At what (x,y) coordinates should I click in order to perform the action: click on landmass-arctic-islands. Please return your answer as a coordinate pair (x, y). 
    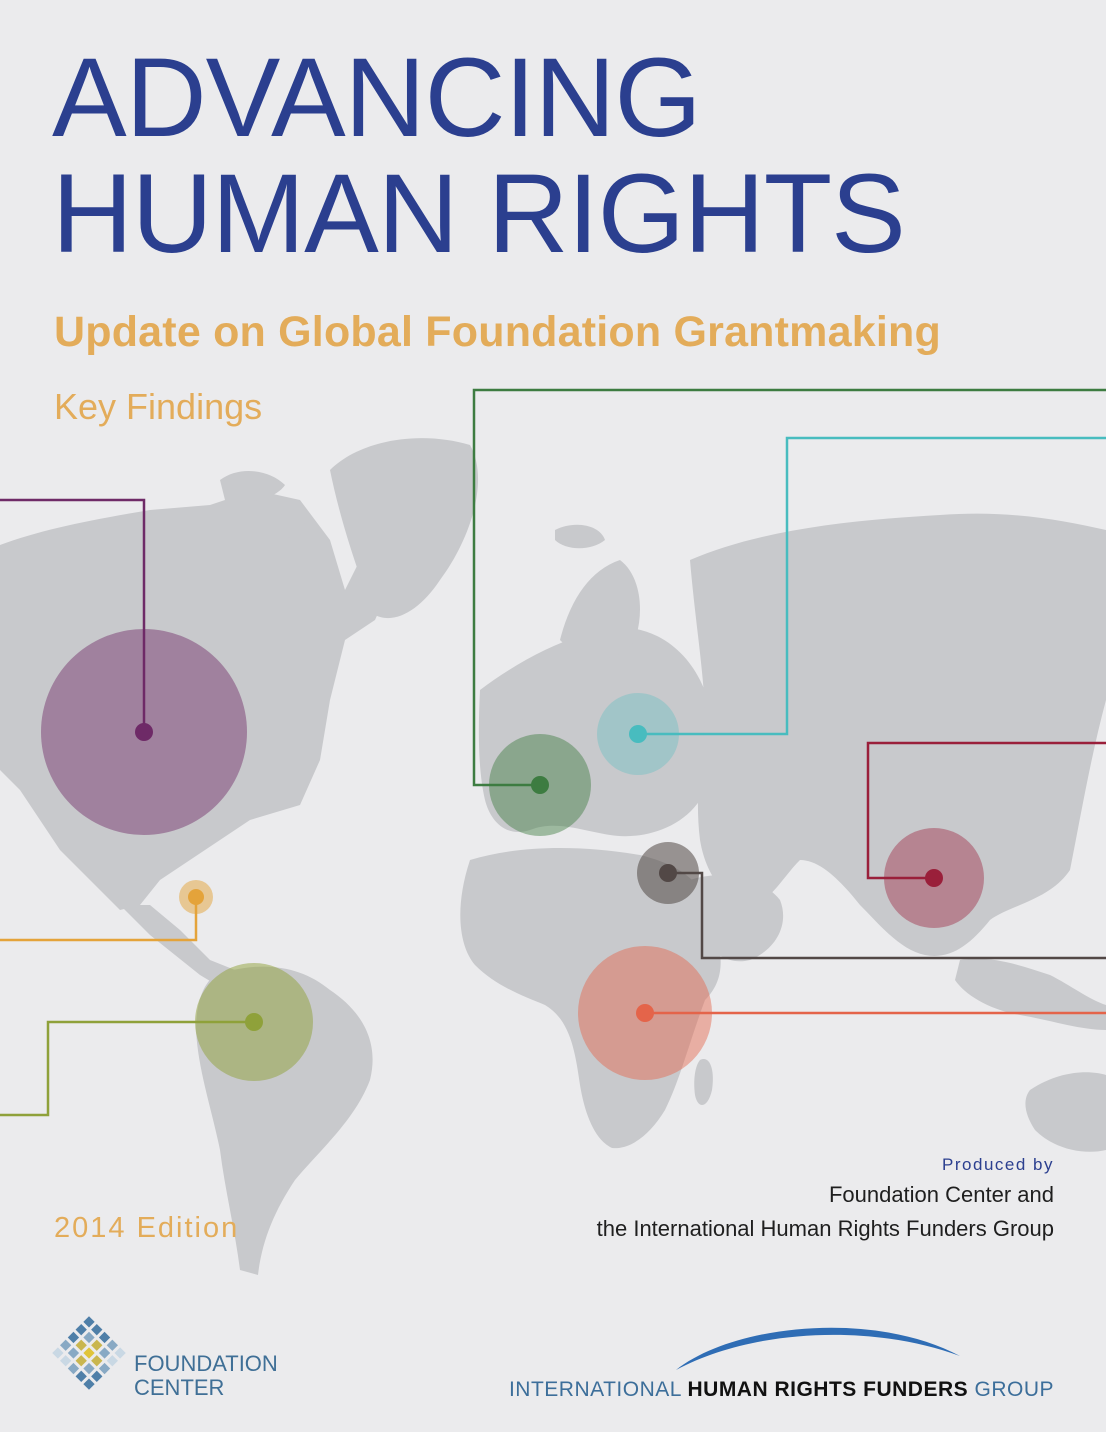
    Looking at the image, I should click on (412, 509).